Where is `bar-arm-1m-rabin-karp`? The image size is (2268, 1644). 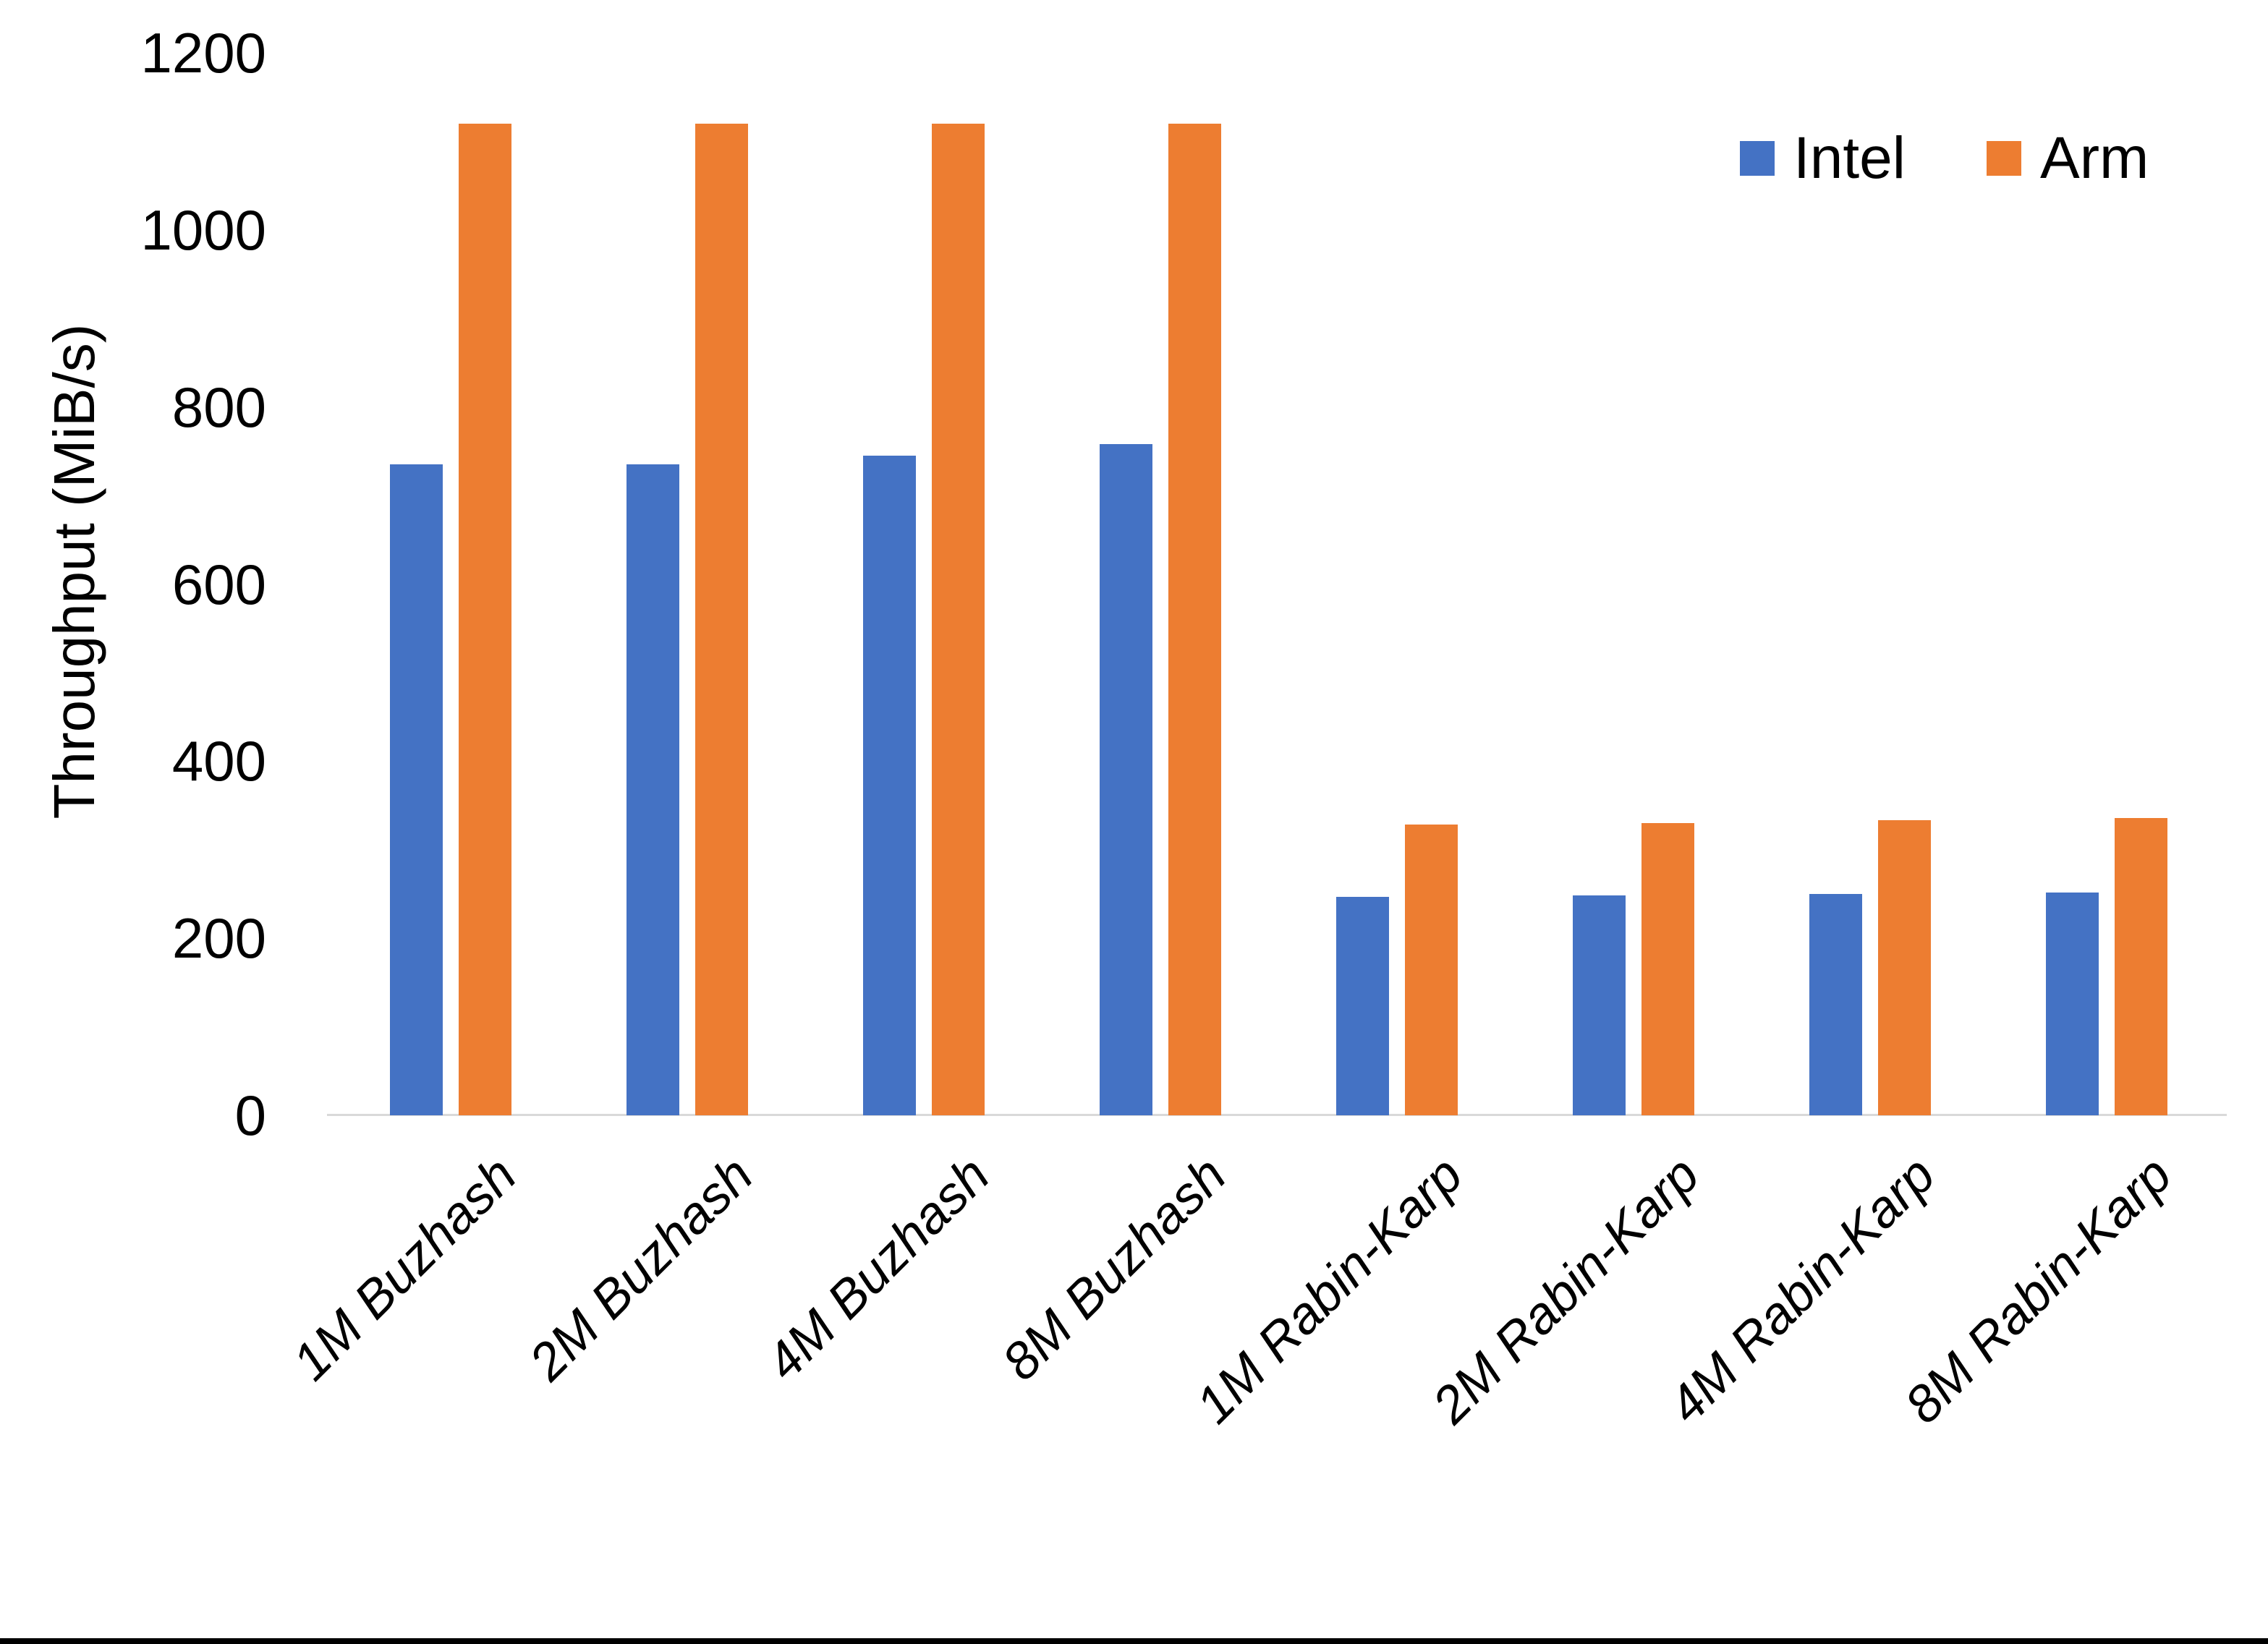
bar-arm-1m-rabin-karp is located at coordinates (1431, 970).